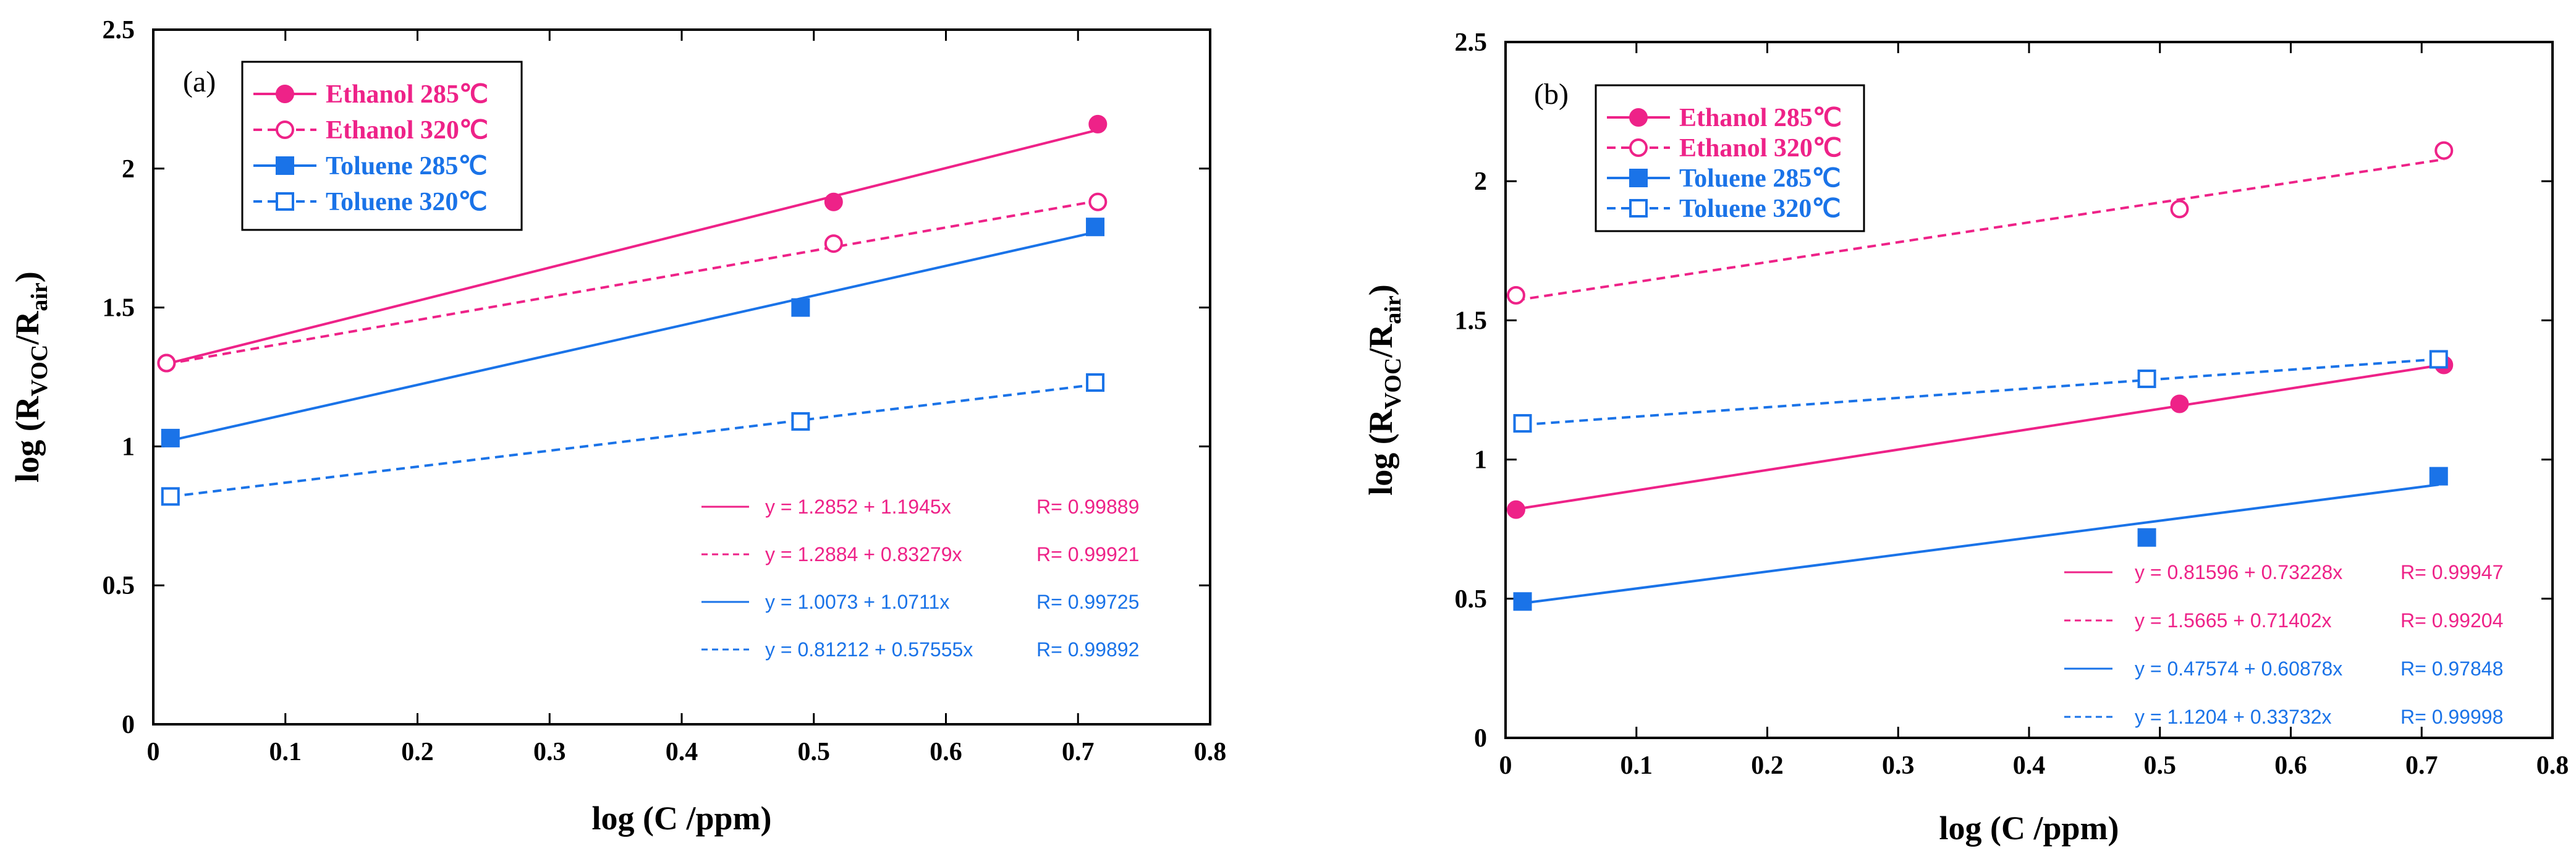 Image resolution: width=2576 pixels, height=859 pixels. I want to click on x-tick-label: 0, so click(1505, 765).